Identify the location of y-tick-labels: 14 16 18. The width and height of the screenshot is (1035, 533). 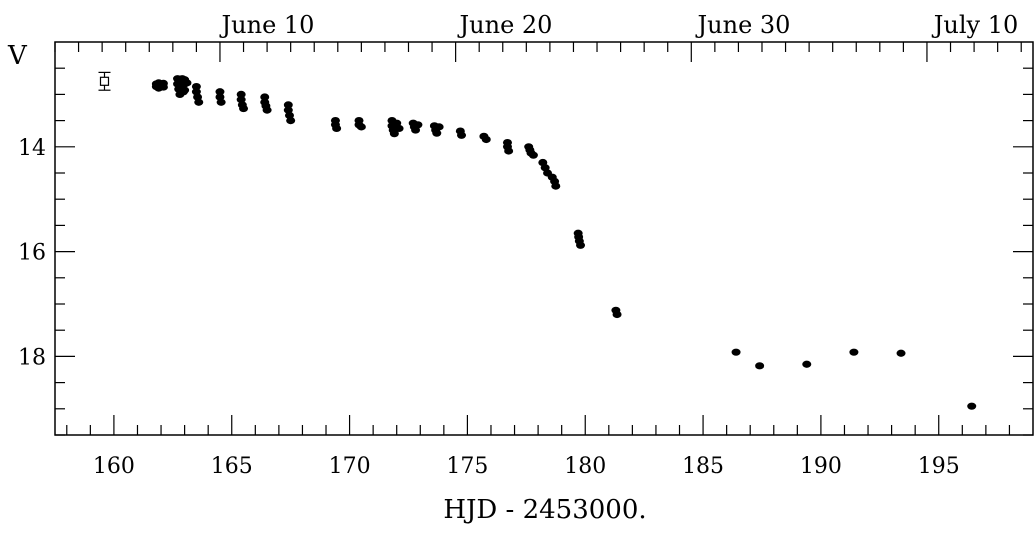
(32, 253).